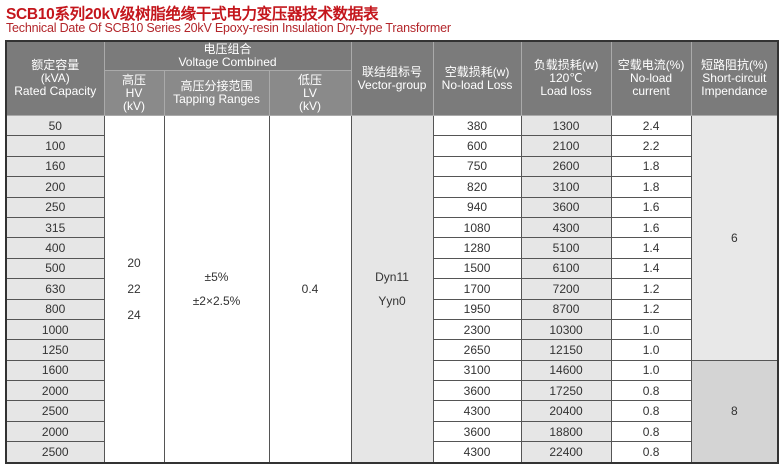 The width and height of the screenshot is (780, 468). What do you see at coordinates (391, 166) in the screenshot?
I see `table-row: 160 750 2600 1.8` at bounding box center [391, 166].